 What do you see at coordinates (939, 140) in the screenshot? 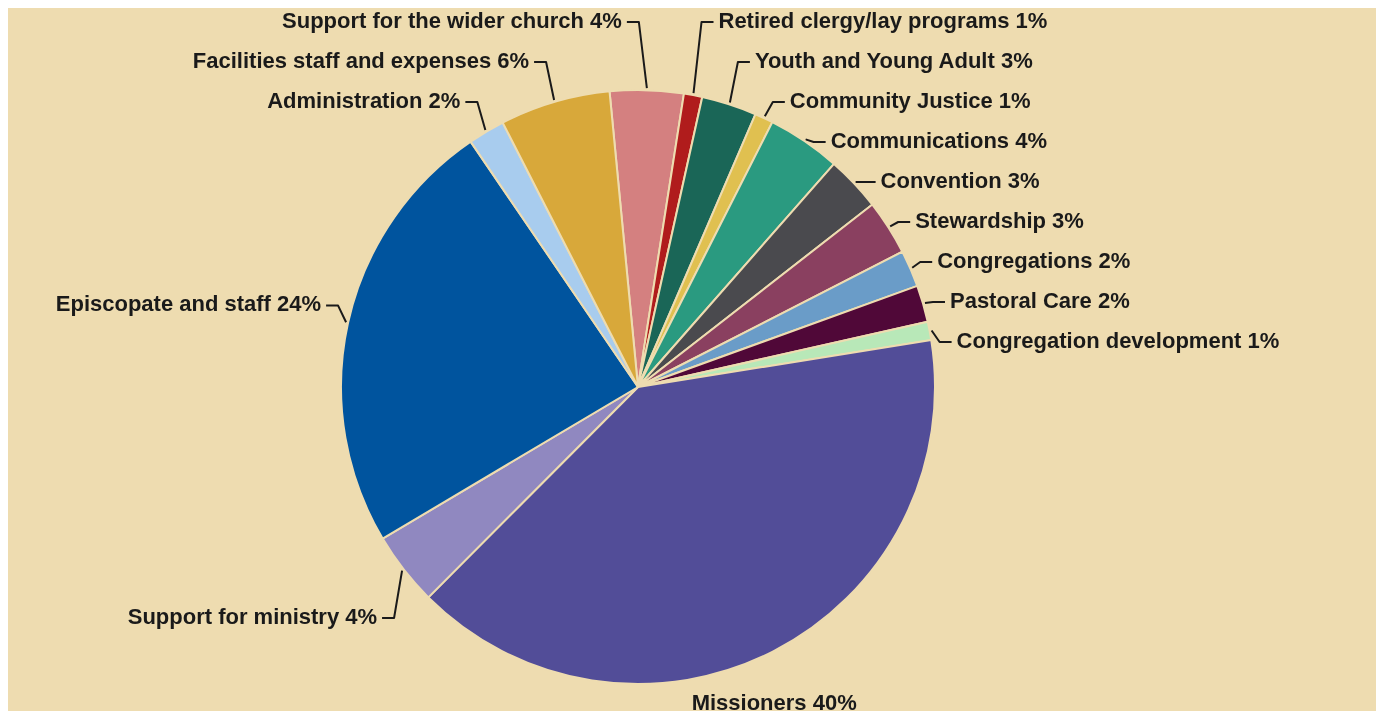
I see `slice-label: Communications 4%` at bounding box center [939, 140].